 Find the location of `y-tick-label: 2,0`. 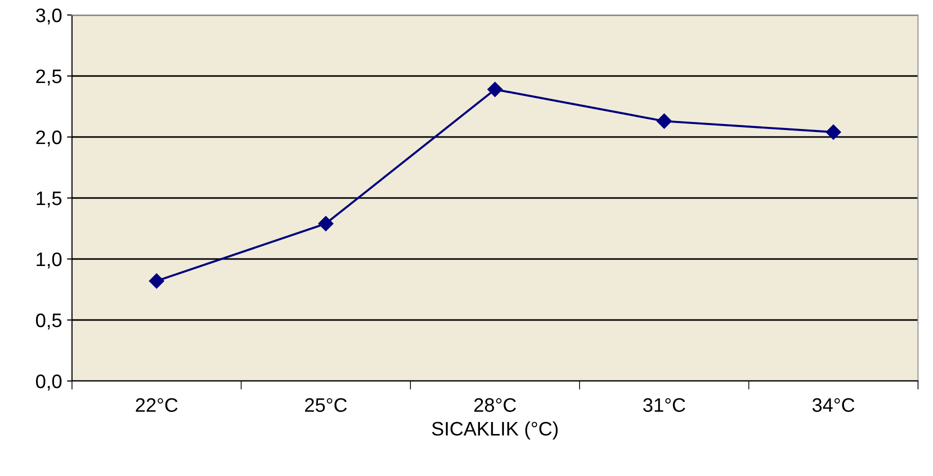

y-tick-label: 2,0 is located at coordinates (49, 138).